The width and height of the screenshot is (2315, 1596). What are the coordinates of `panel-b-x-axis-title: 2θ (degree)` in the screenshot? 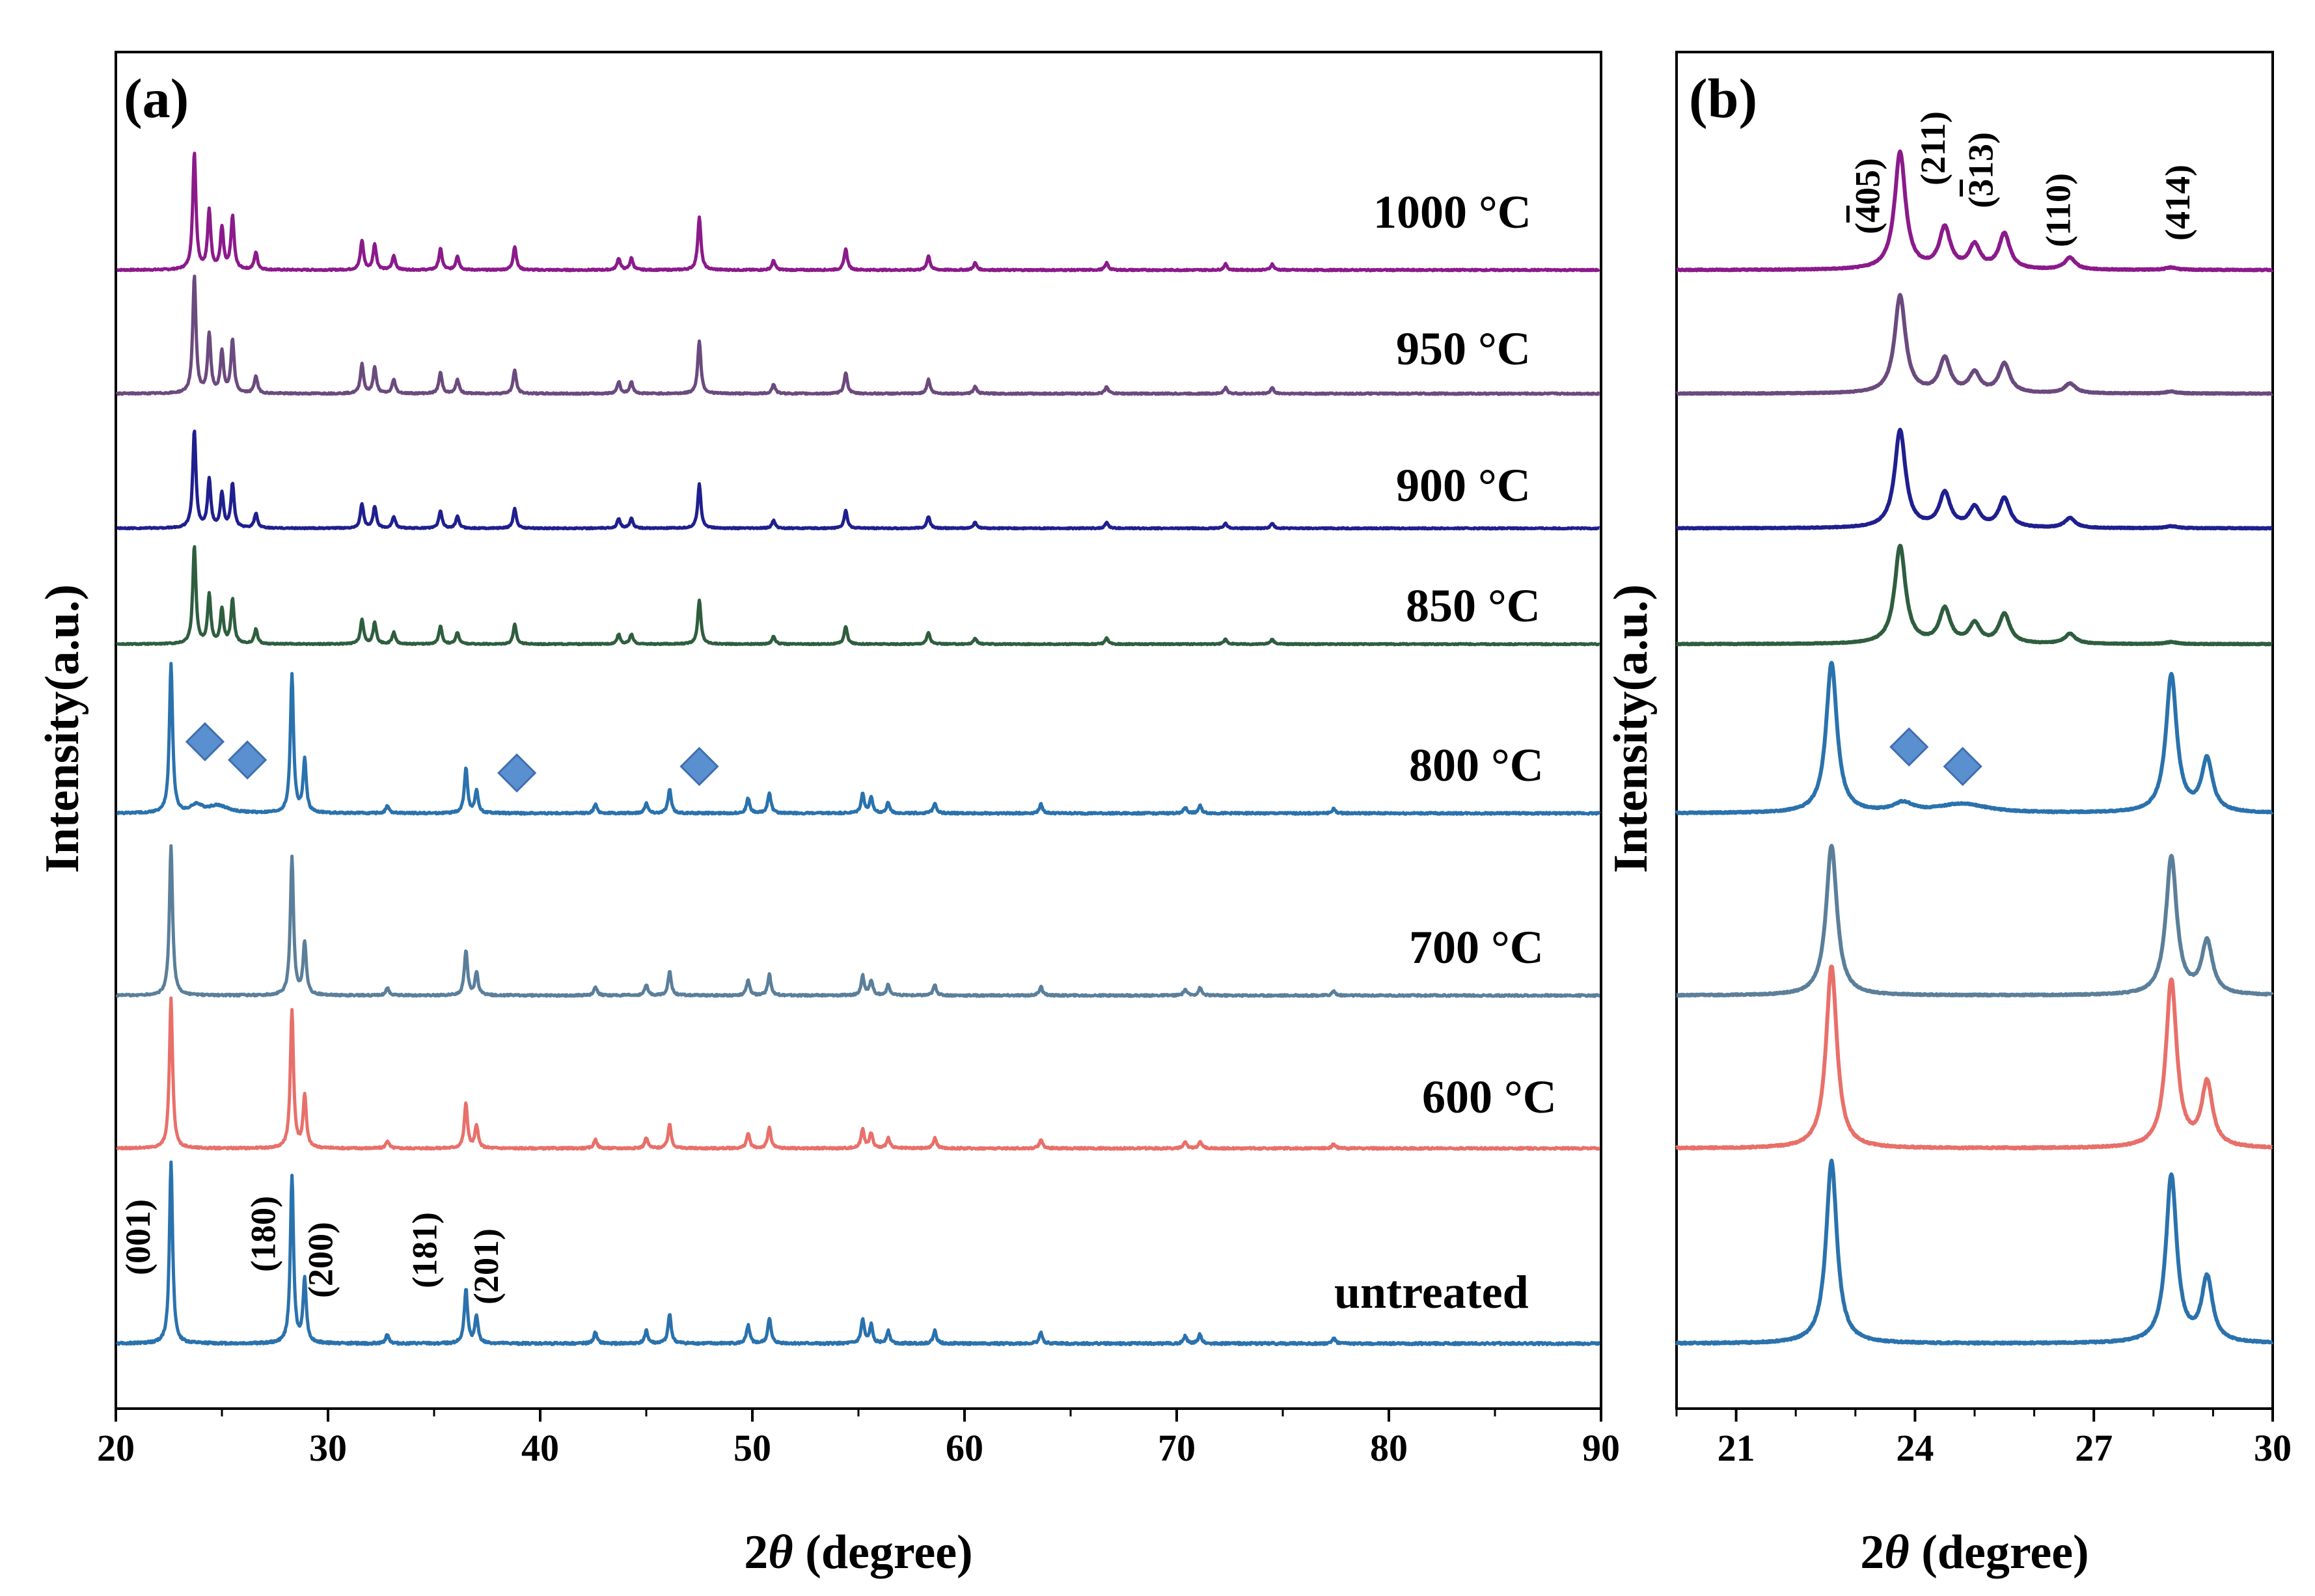 It's located at (1974, 1552).